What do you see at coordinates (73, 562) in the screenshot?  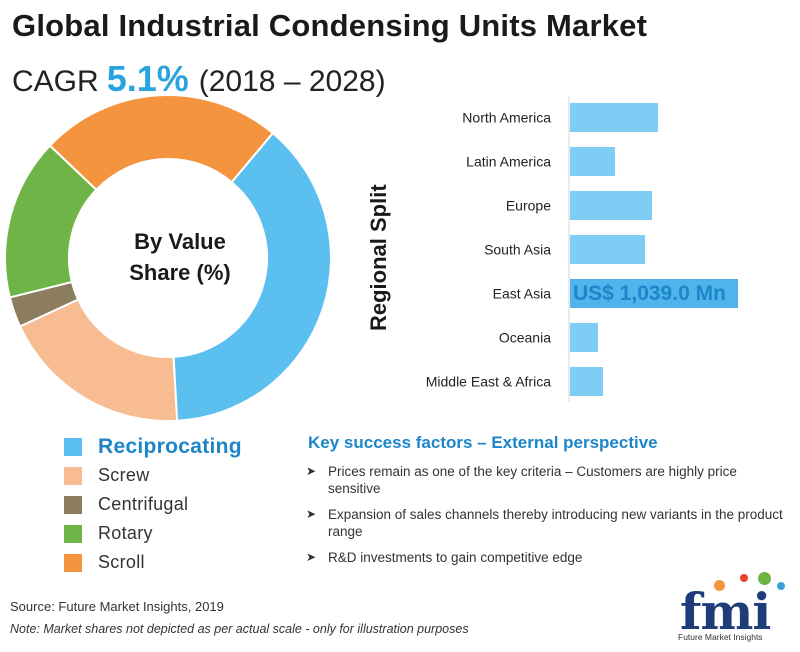 I see `legend-swatch-scroll` at bounding box center [73, 562].